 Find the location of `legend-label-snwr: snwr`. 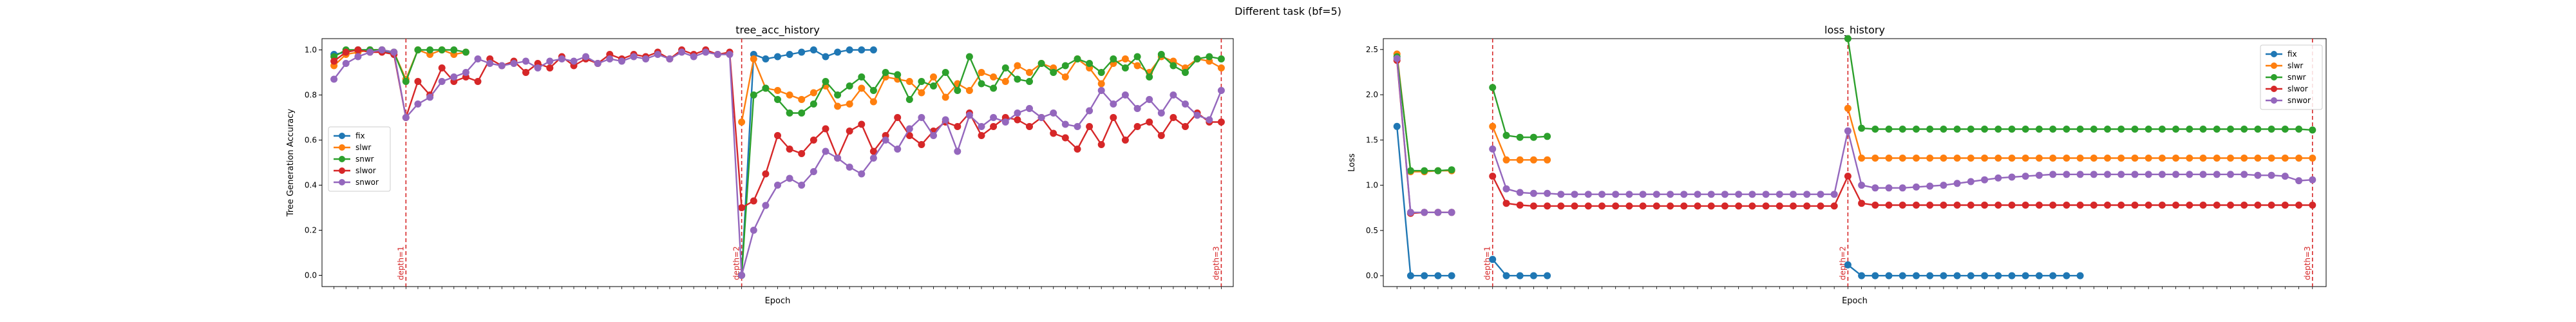

legend-label-snwr: snwr is located at coordinates (2297, 77).